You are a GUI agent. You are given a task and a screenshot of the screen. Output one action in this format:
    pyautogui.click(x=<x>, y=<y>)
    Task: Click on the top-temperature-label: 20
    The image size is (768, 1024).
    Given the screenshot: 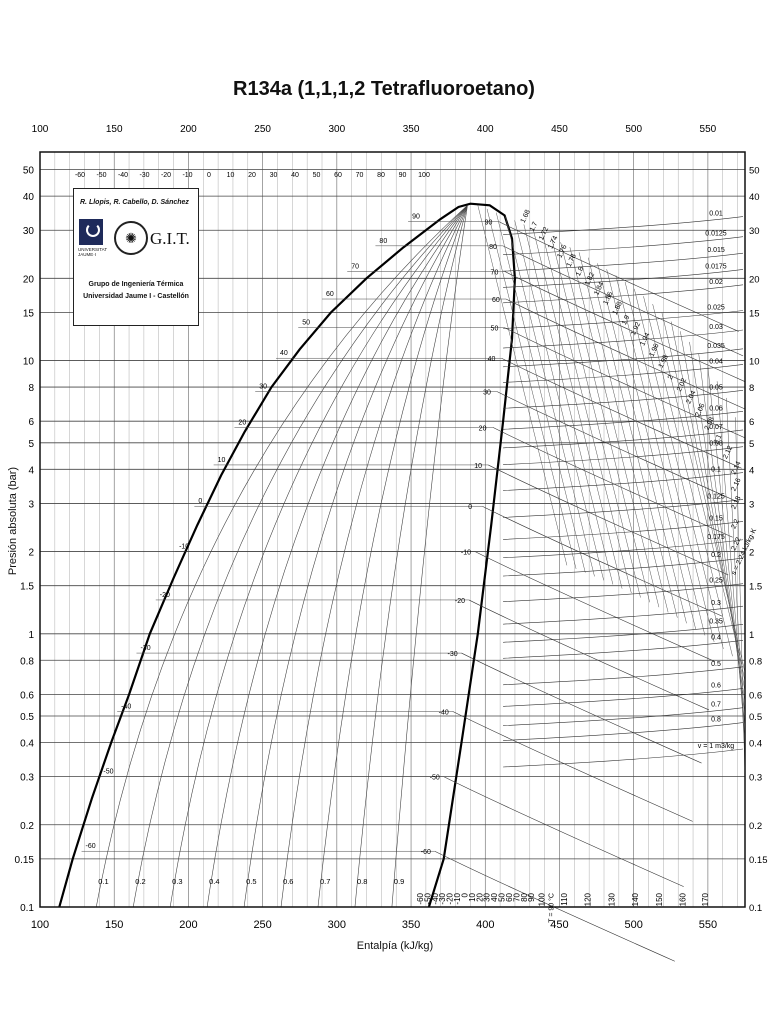 What is the action you would take?
    pyautogui.click(x=252, y=175)
    